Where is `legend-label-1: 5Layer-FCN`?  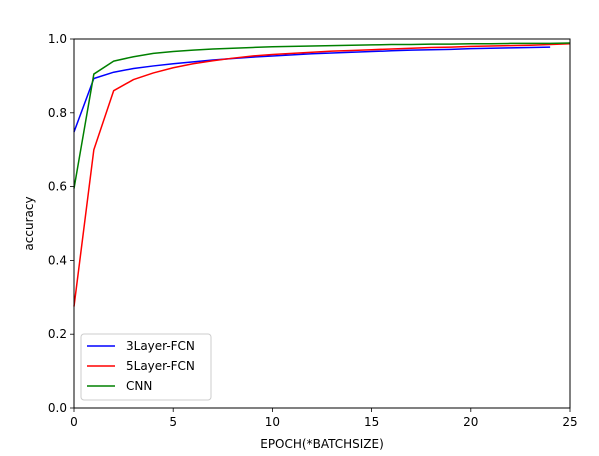 legend-label-1: 5Layer-FCN is located at coordinates (160, 366).